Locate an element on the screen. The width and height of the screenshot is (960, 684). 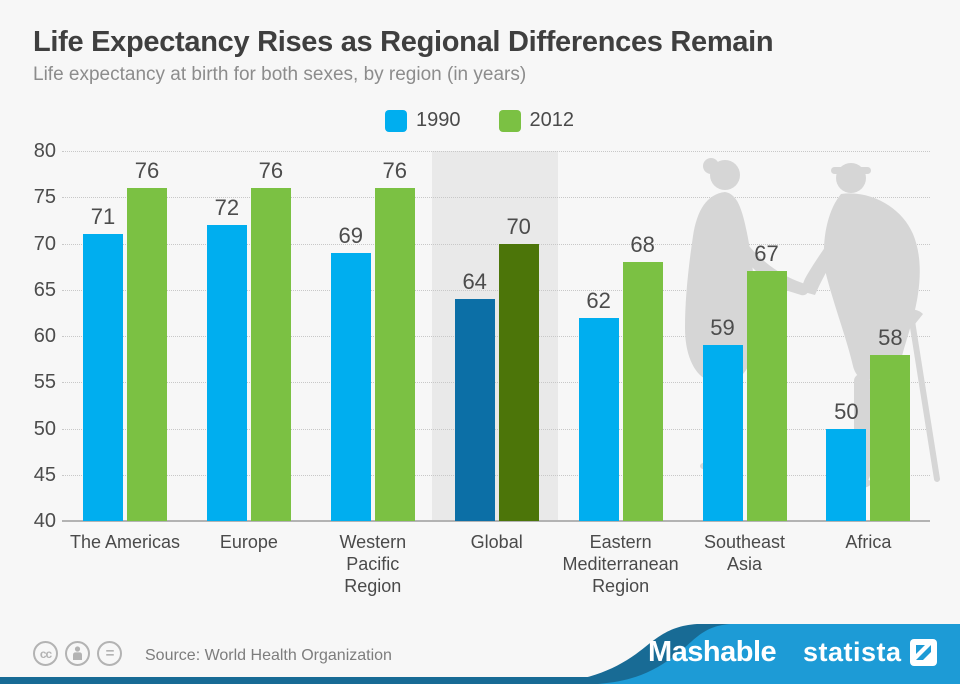
bar-2012-western-pacific-region is located at coordinates (394, 354).